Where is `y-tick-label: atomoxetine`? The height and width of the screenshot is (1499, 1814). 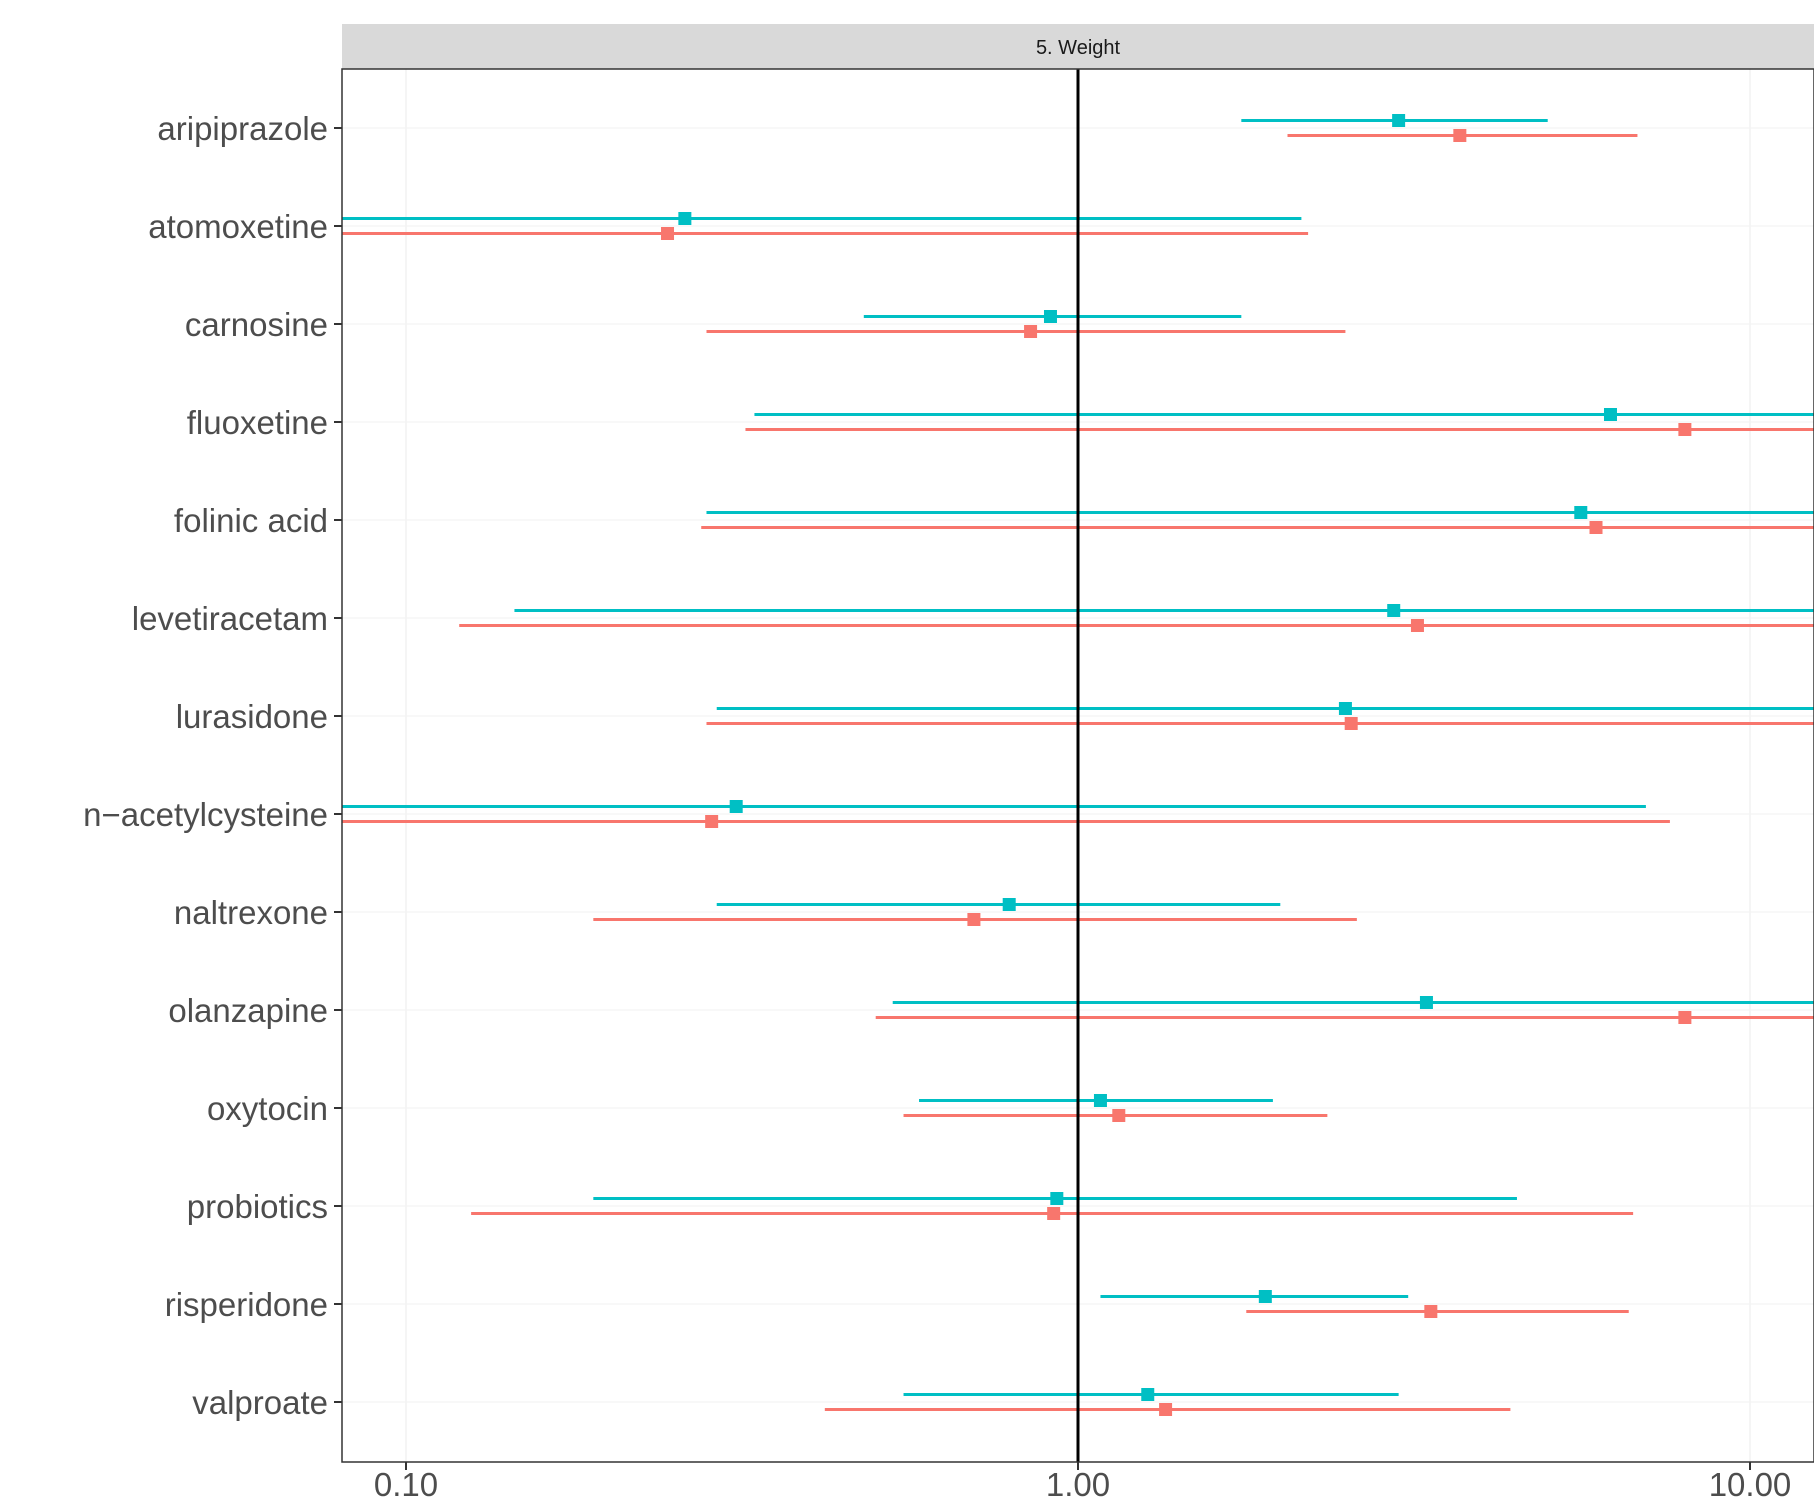
y-tick-label: atomoxetine is located at coordinates (238, 226).